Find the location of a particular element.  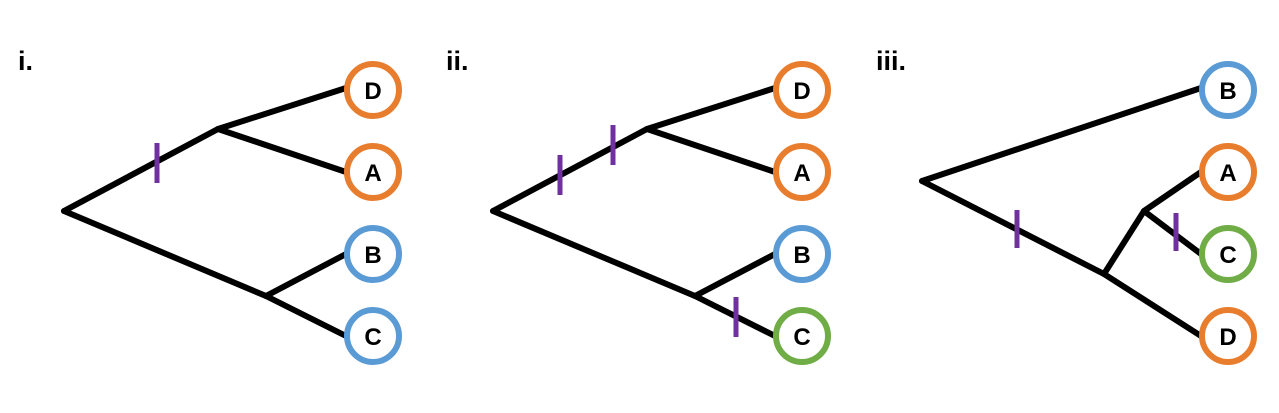

panel-label-ii: ii. is located at coordinates (457, 61).